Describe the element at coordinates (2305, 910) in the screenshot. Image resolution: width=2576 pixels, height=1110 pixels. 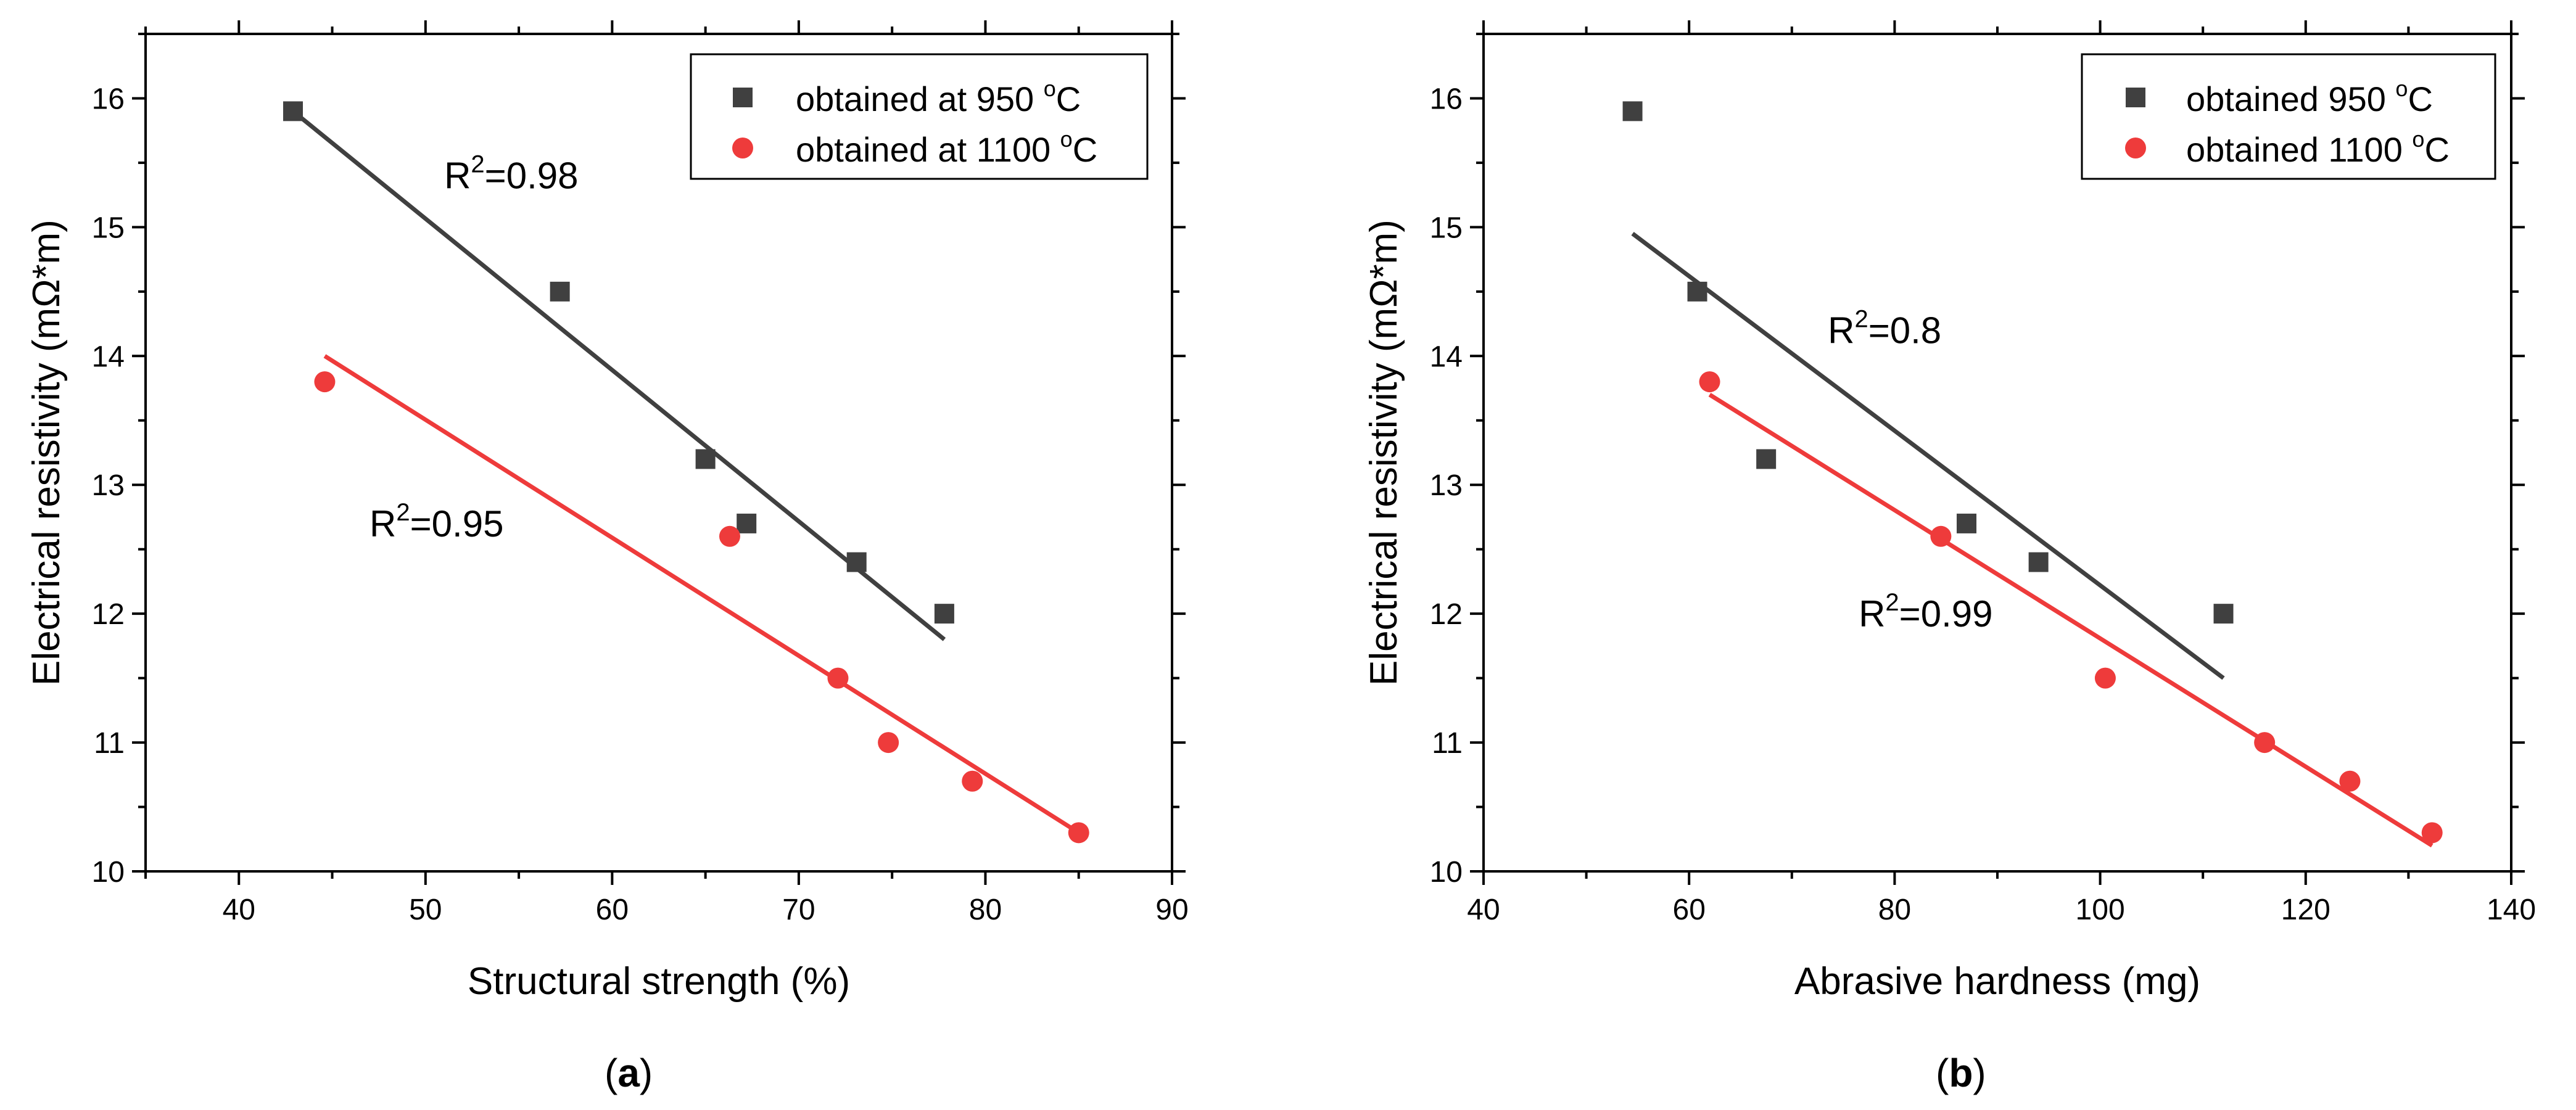
I see `x-tick-label-b: 120` at that location.